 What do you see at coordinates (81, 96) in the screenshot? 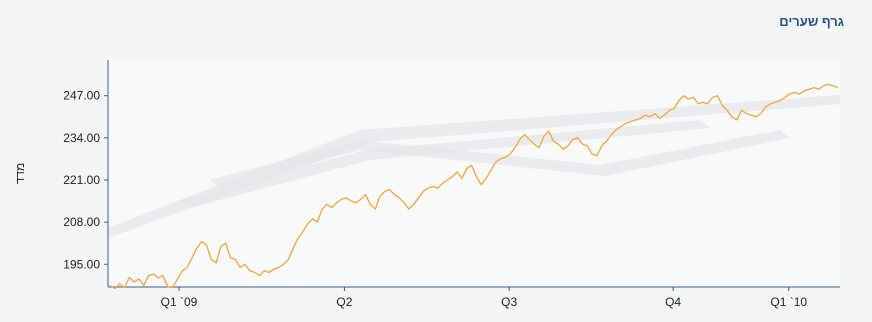
I see `y-tick-label: 247.00` at bounding box center [81, 96].